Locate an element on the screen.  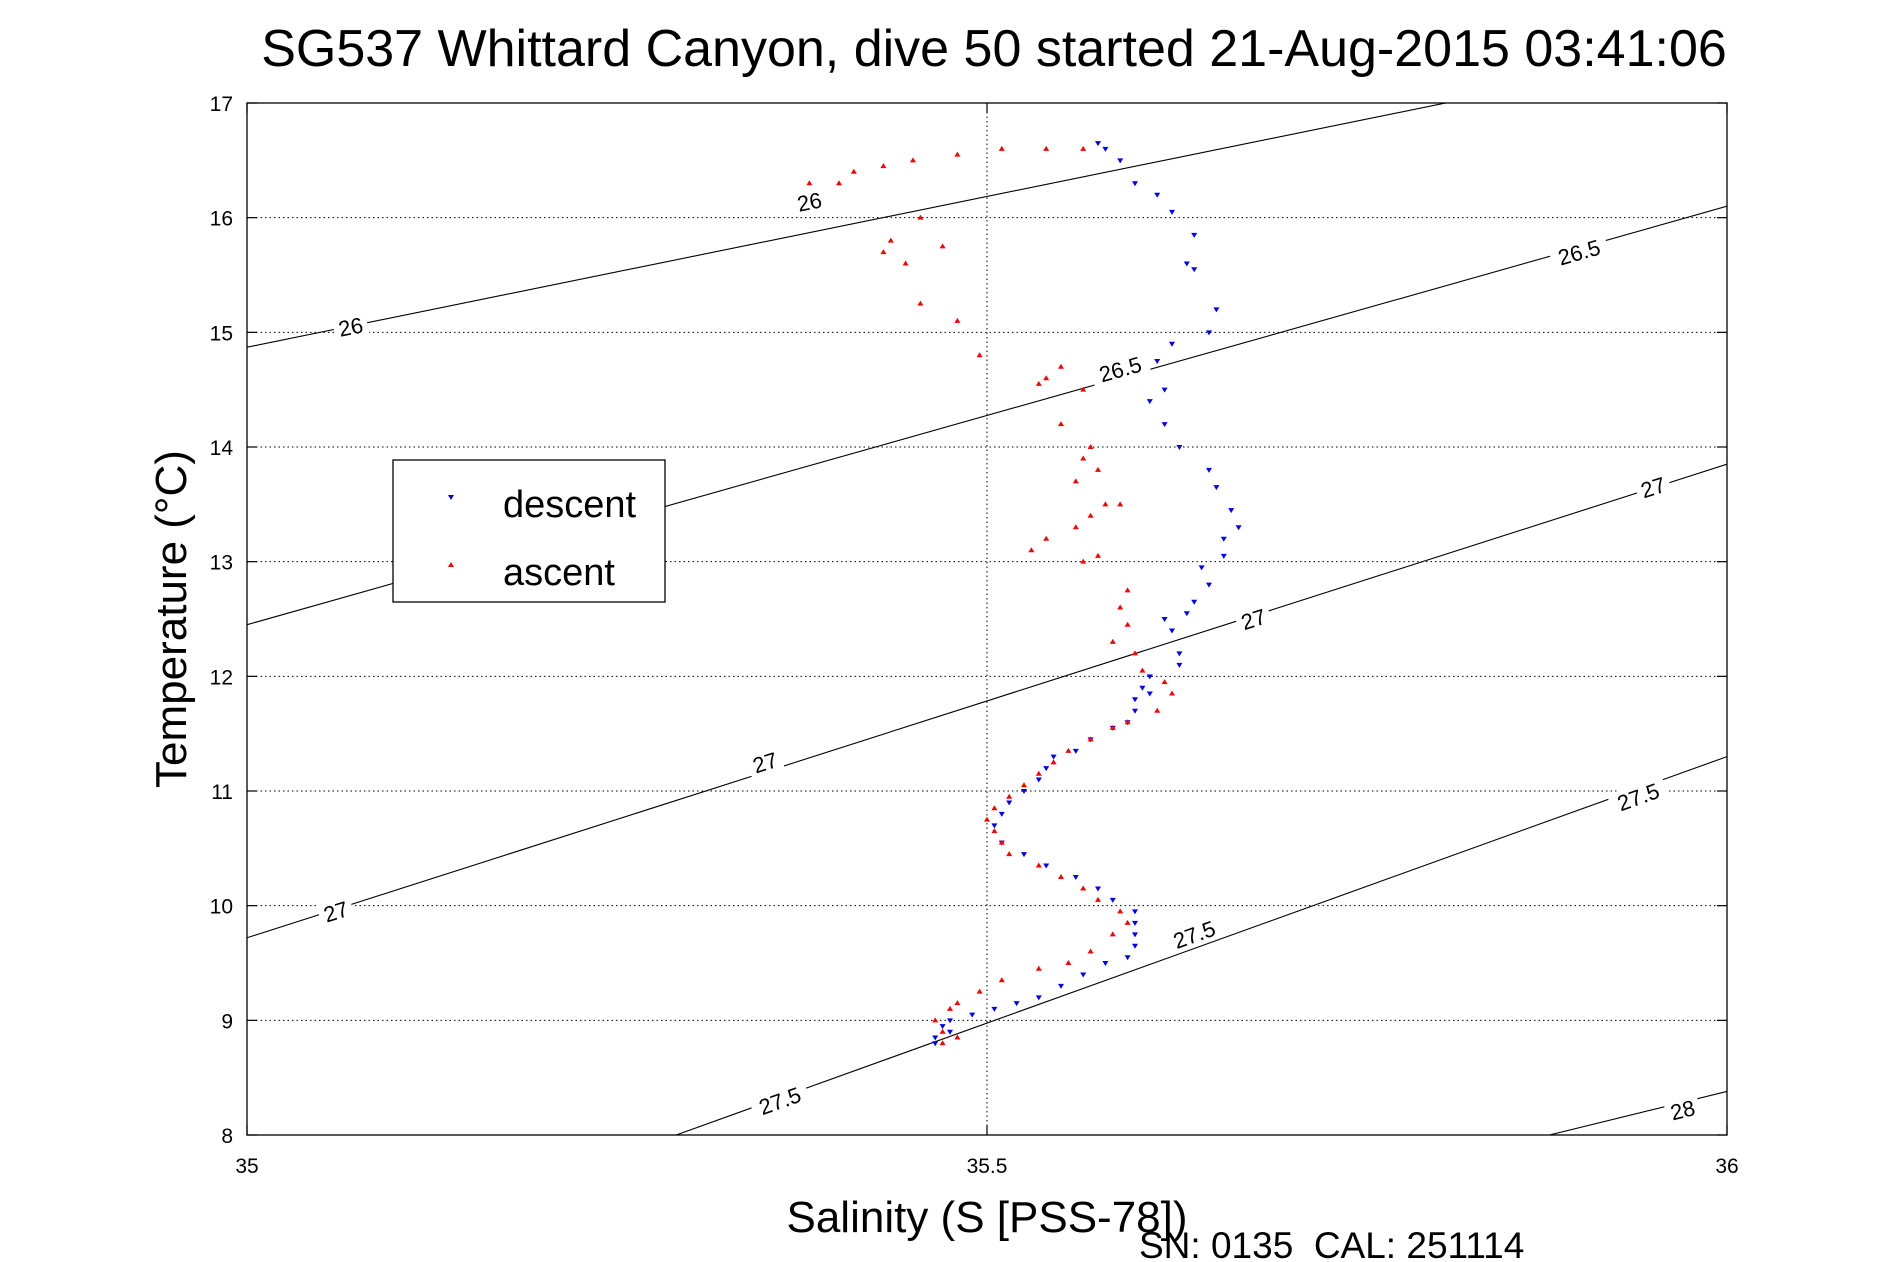
legend-ascent-label: ascent is located at coordinates (559, 573).